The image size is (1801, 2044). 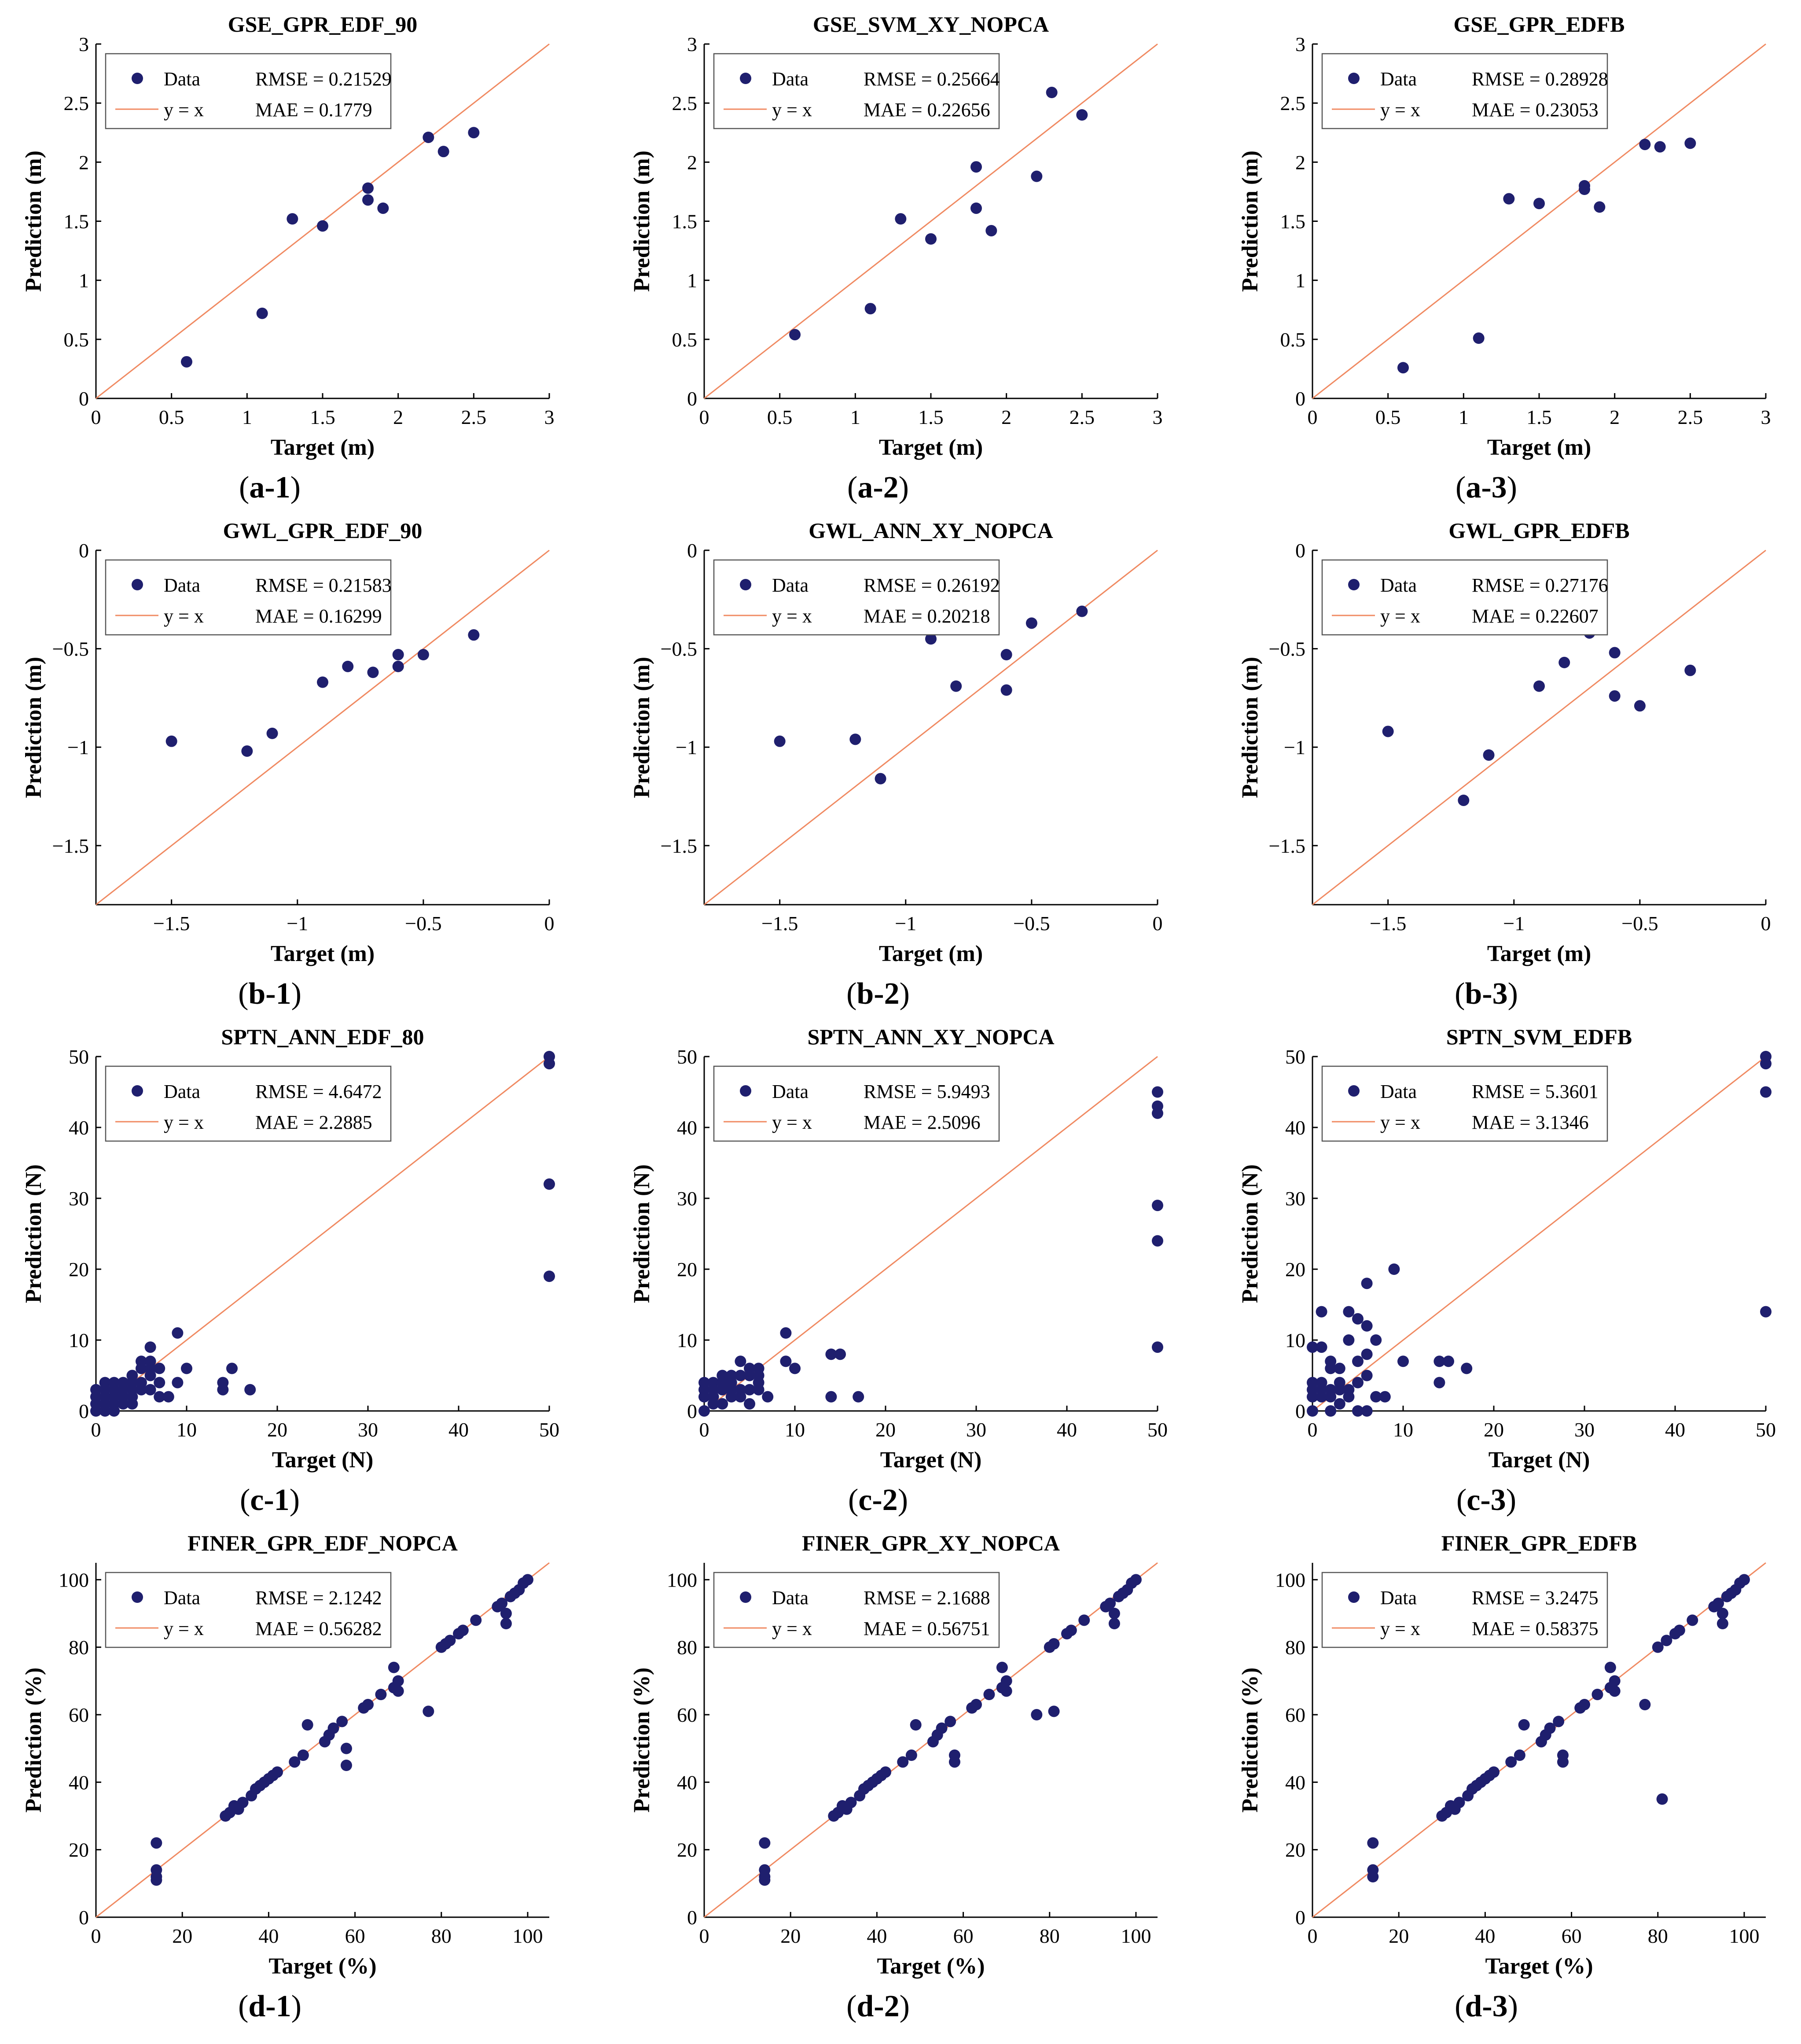 What do you see at coordinates (687, 1340) in the screenshot?
I see `y-tick-label: 10` at bounding box center [687, 1340].